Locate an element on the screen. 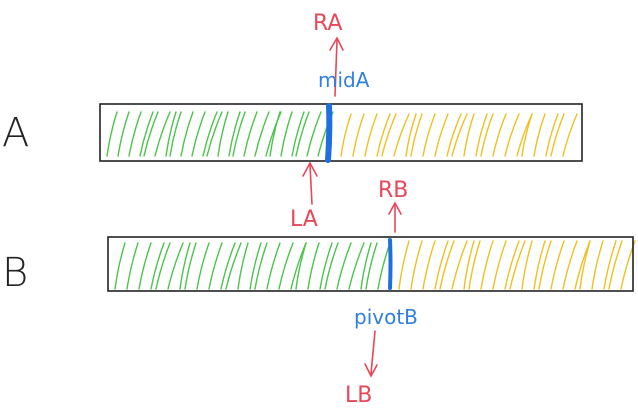  pivot-b-label: pivotB is located at coordinates (386, 317).